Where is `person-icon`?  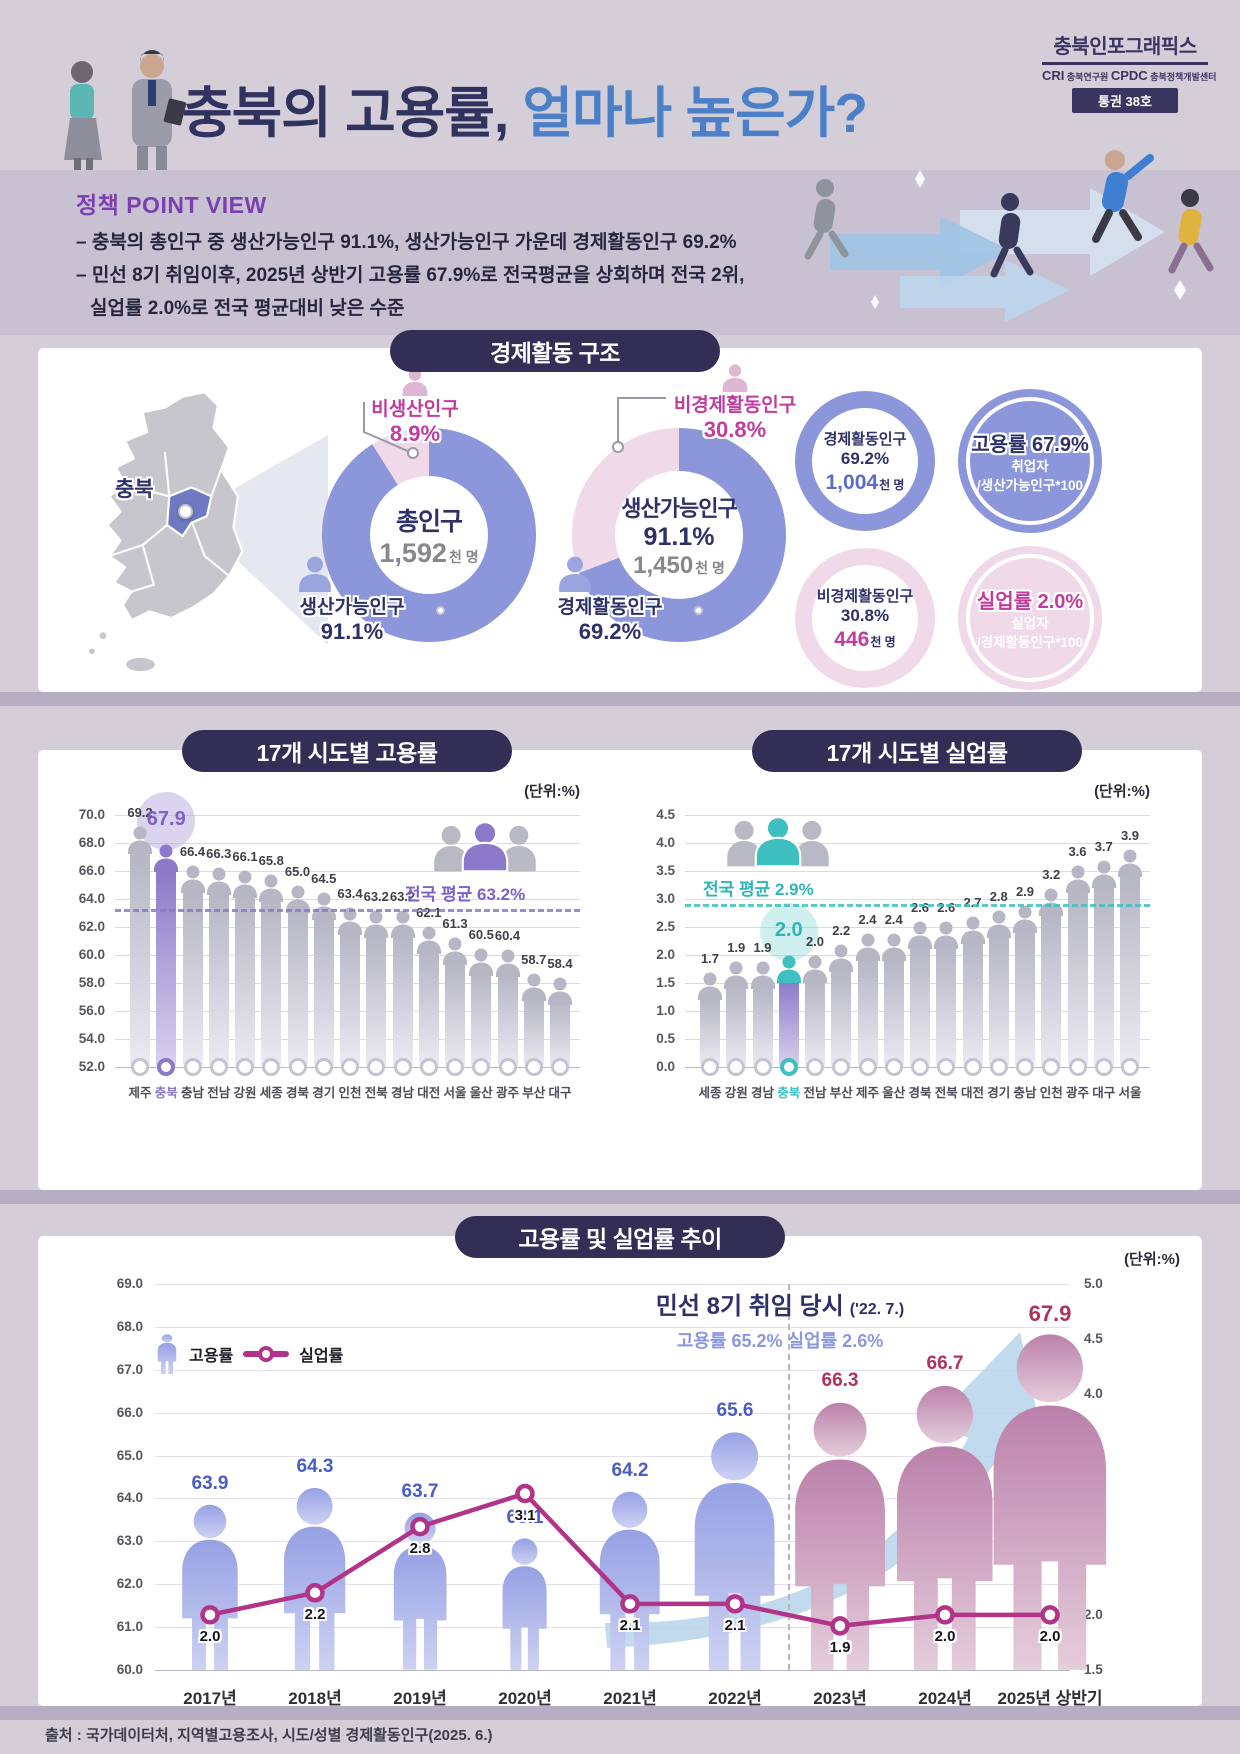
person-icon is located at coordinates (735, 378).